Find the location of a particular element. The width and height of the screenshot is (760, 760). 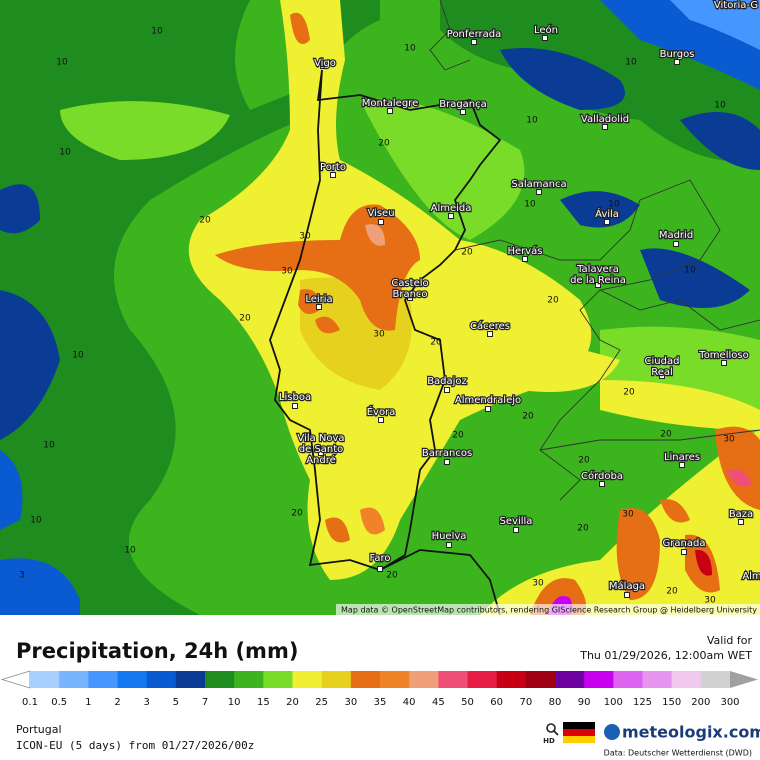

city-label: Bragança is located at coordinates (463, 104).